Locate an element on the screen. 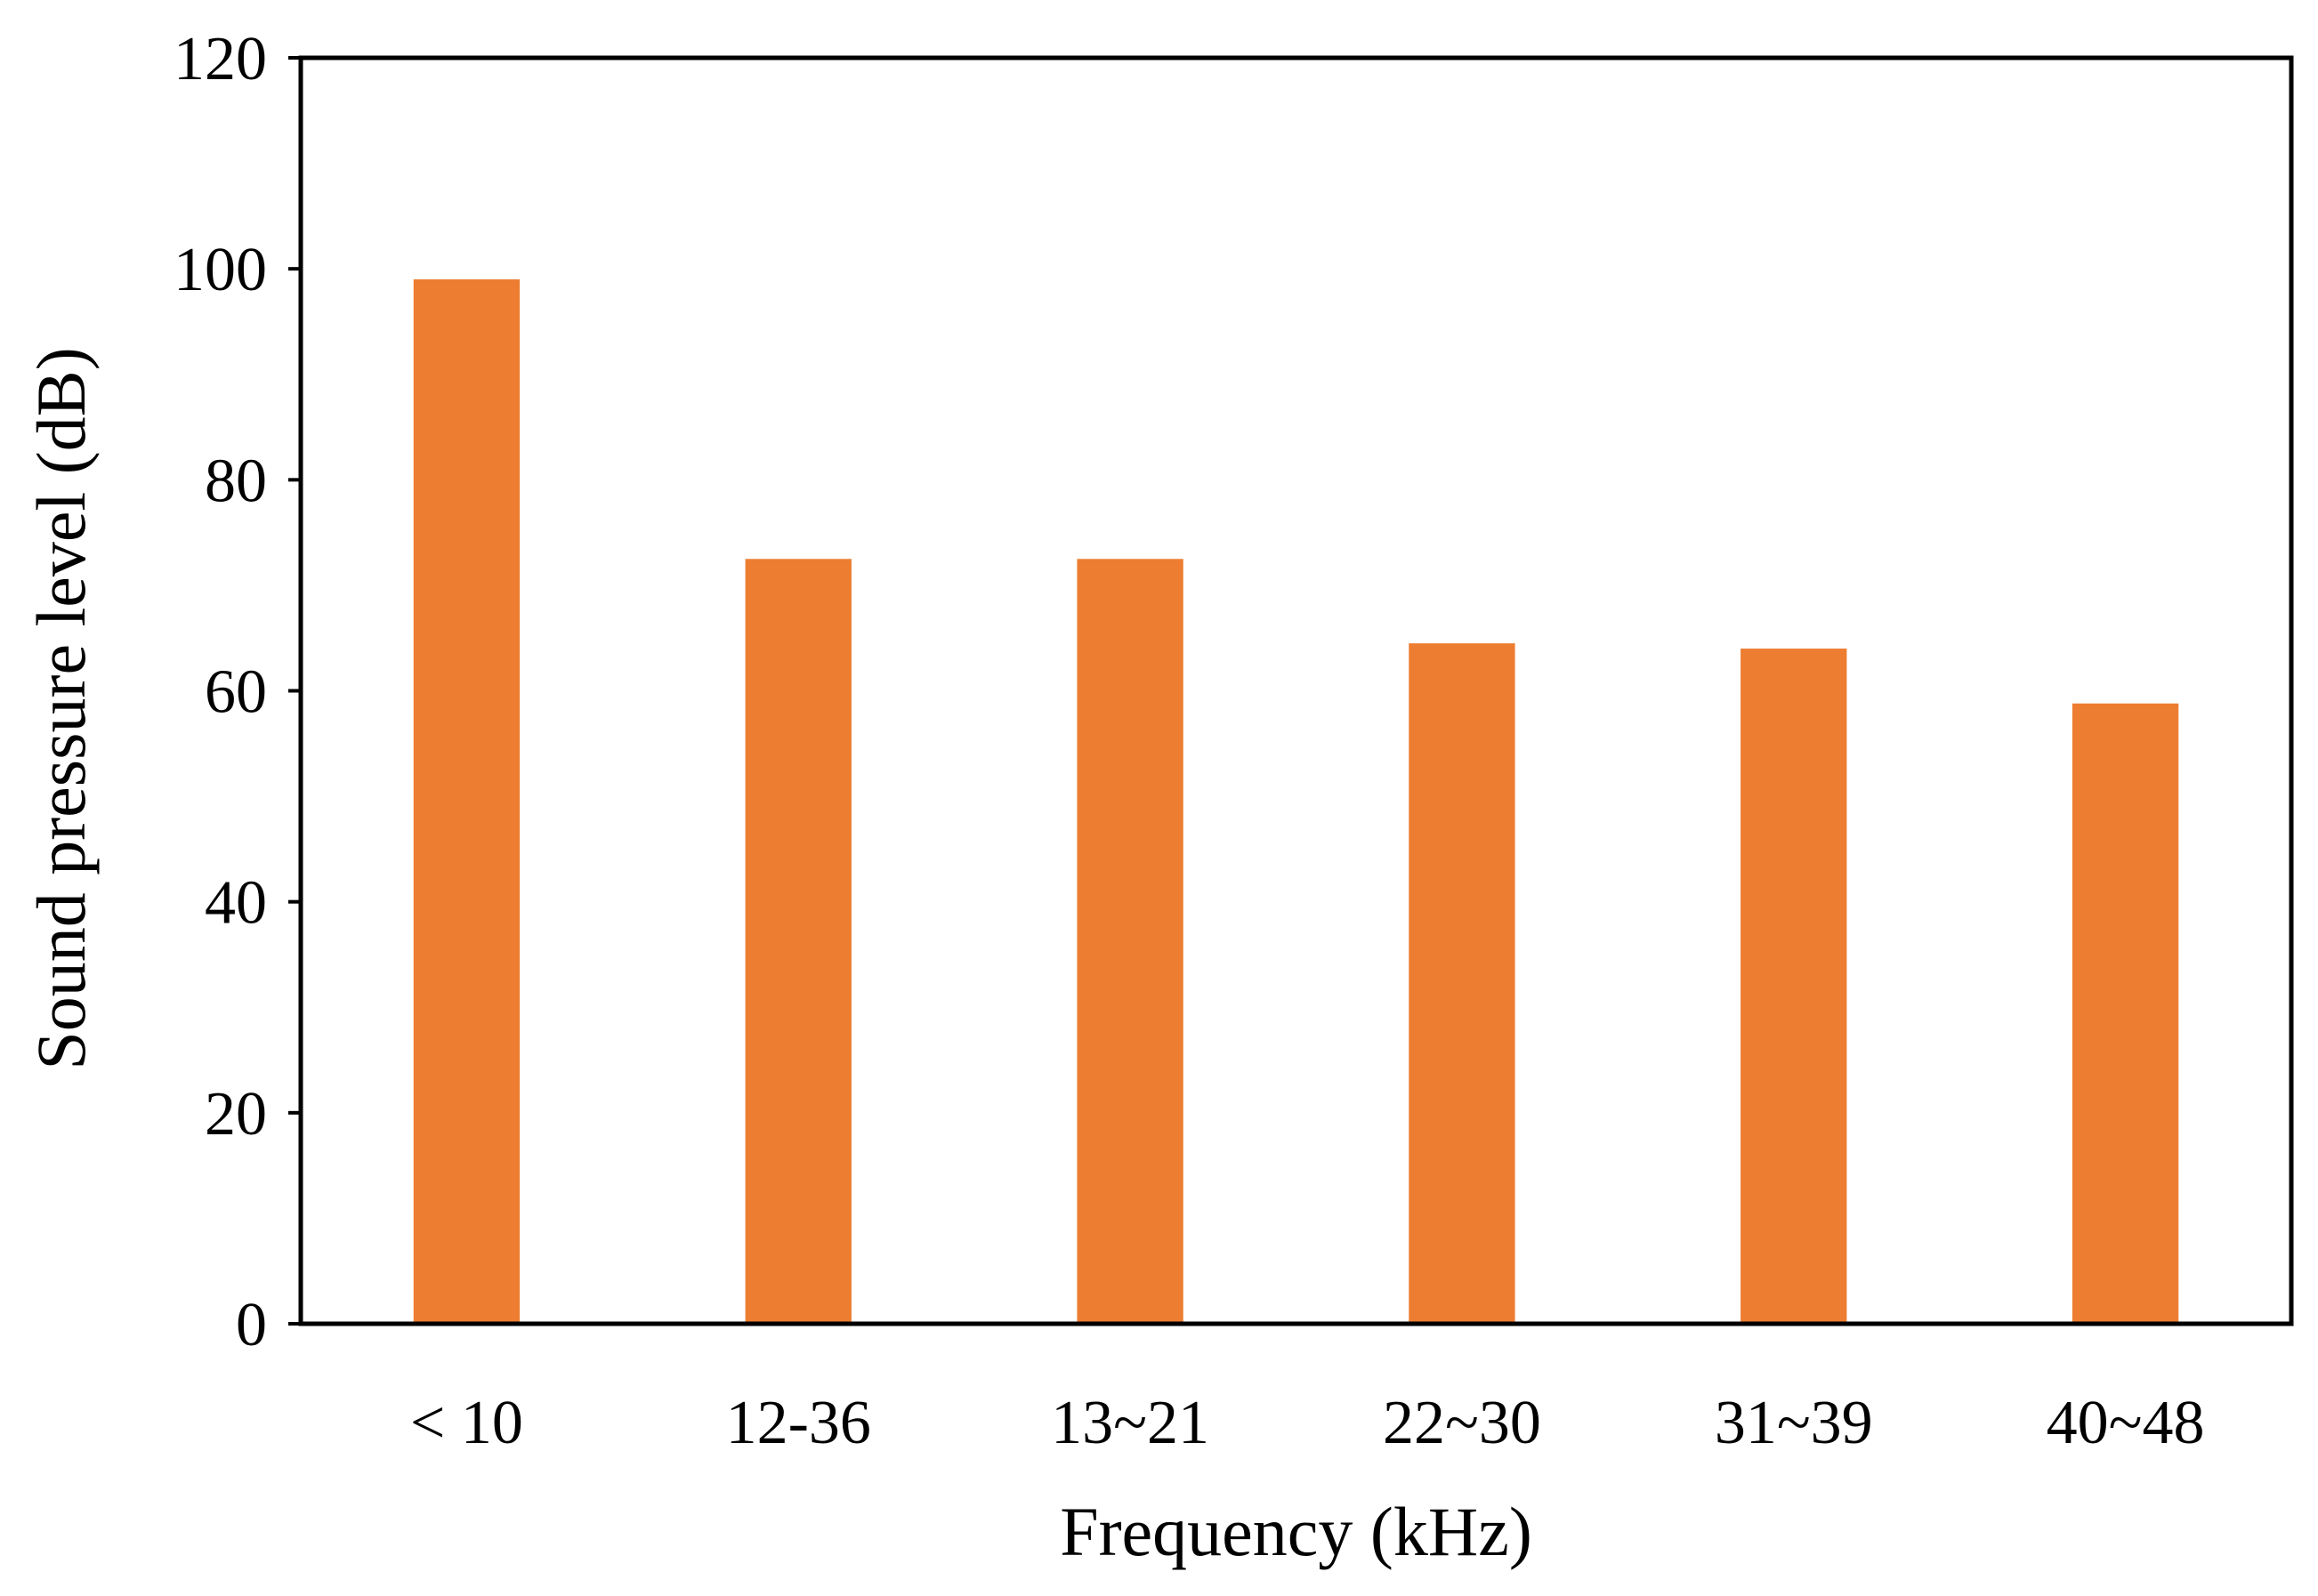 This screenshot has width=2318, height=1596. x-category-label: < 10 is located at coordinates (467, 1423).